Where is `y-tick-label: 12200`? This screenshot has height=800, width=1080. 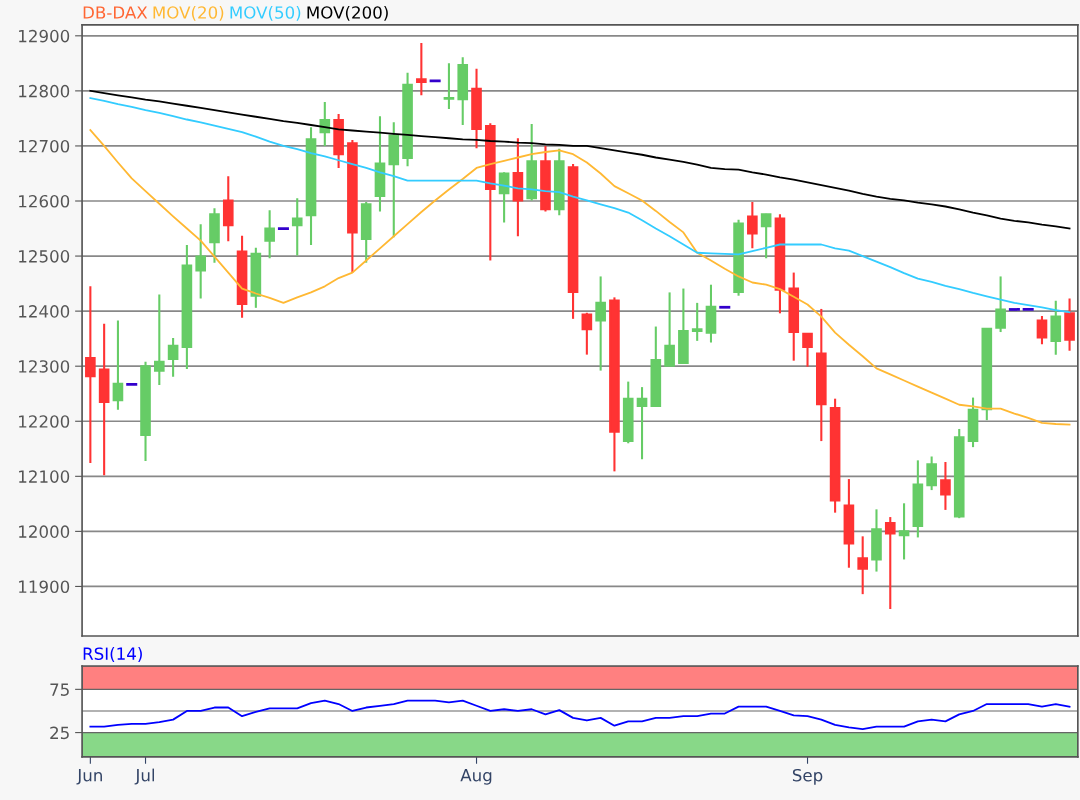 y-tick-label: 12200 is located at coordinates (44, 421).